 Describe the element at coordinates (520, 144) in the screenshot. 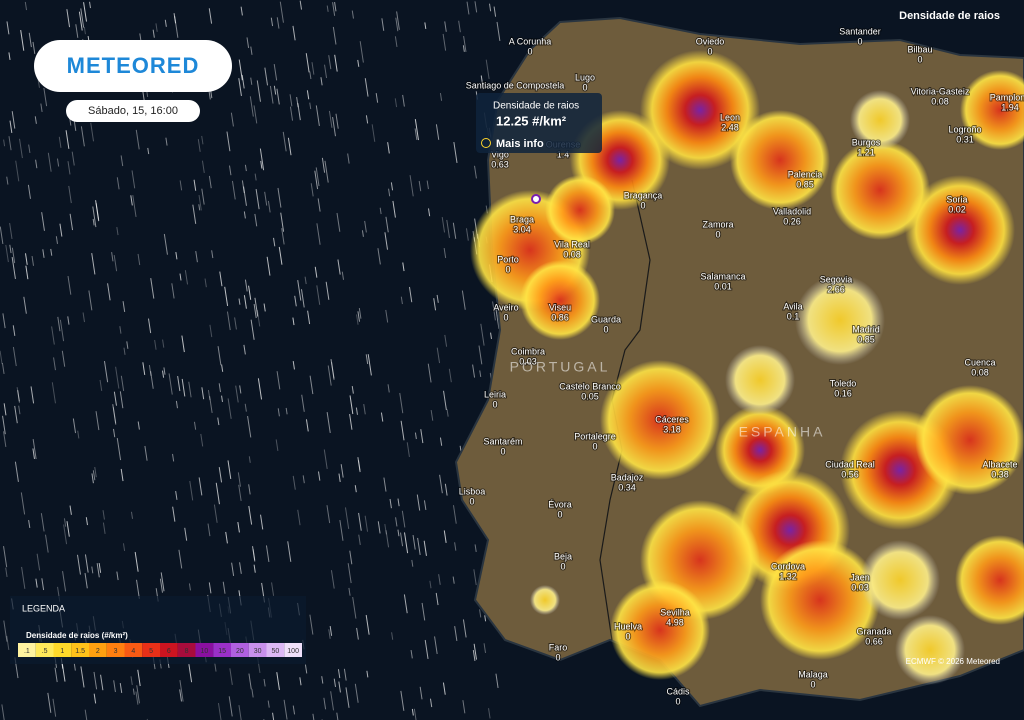

I see `tooltip-link: Mais info` at that location.